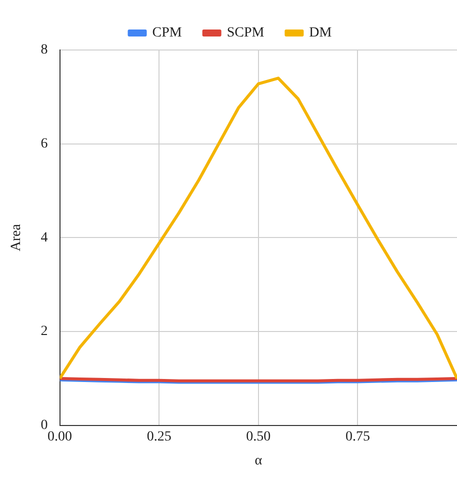 This screenshot has height=477, width=457. I want to click on y-axis-title: Area, so click(16, 237).